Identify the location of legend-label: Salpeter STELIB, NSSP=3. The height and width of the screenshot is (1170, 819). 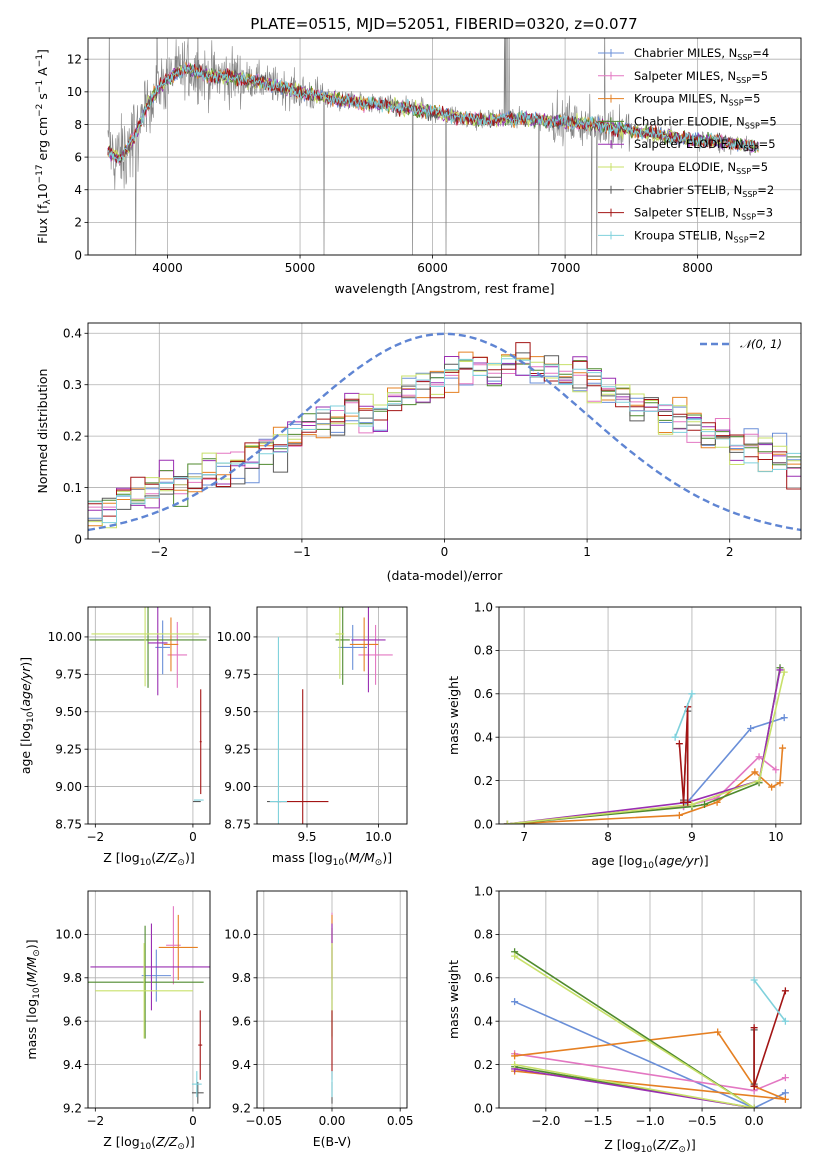
(703, 214).